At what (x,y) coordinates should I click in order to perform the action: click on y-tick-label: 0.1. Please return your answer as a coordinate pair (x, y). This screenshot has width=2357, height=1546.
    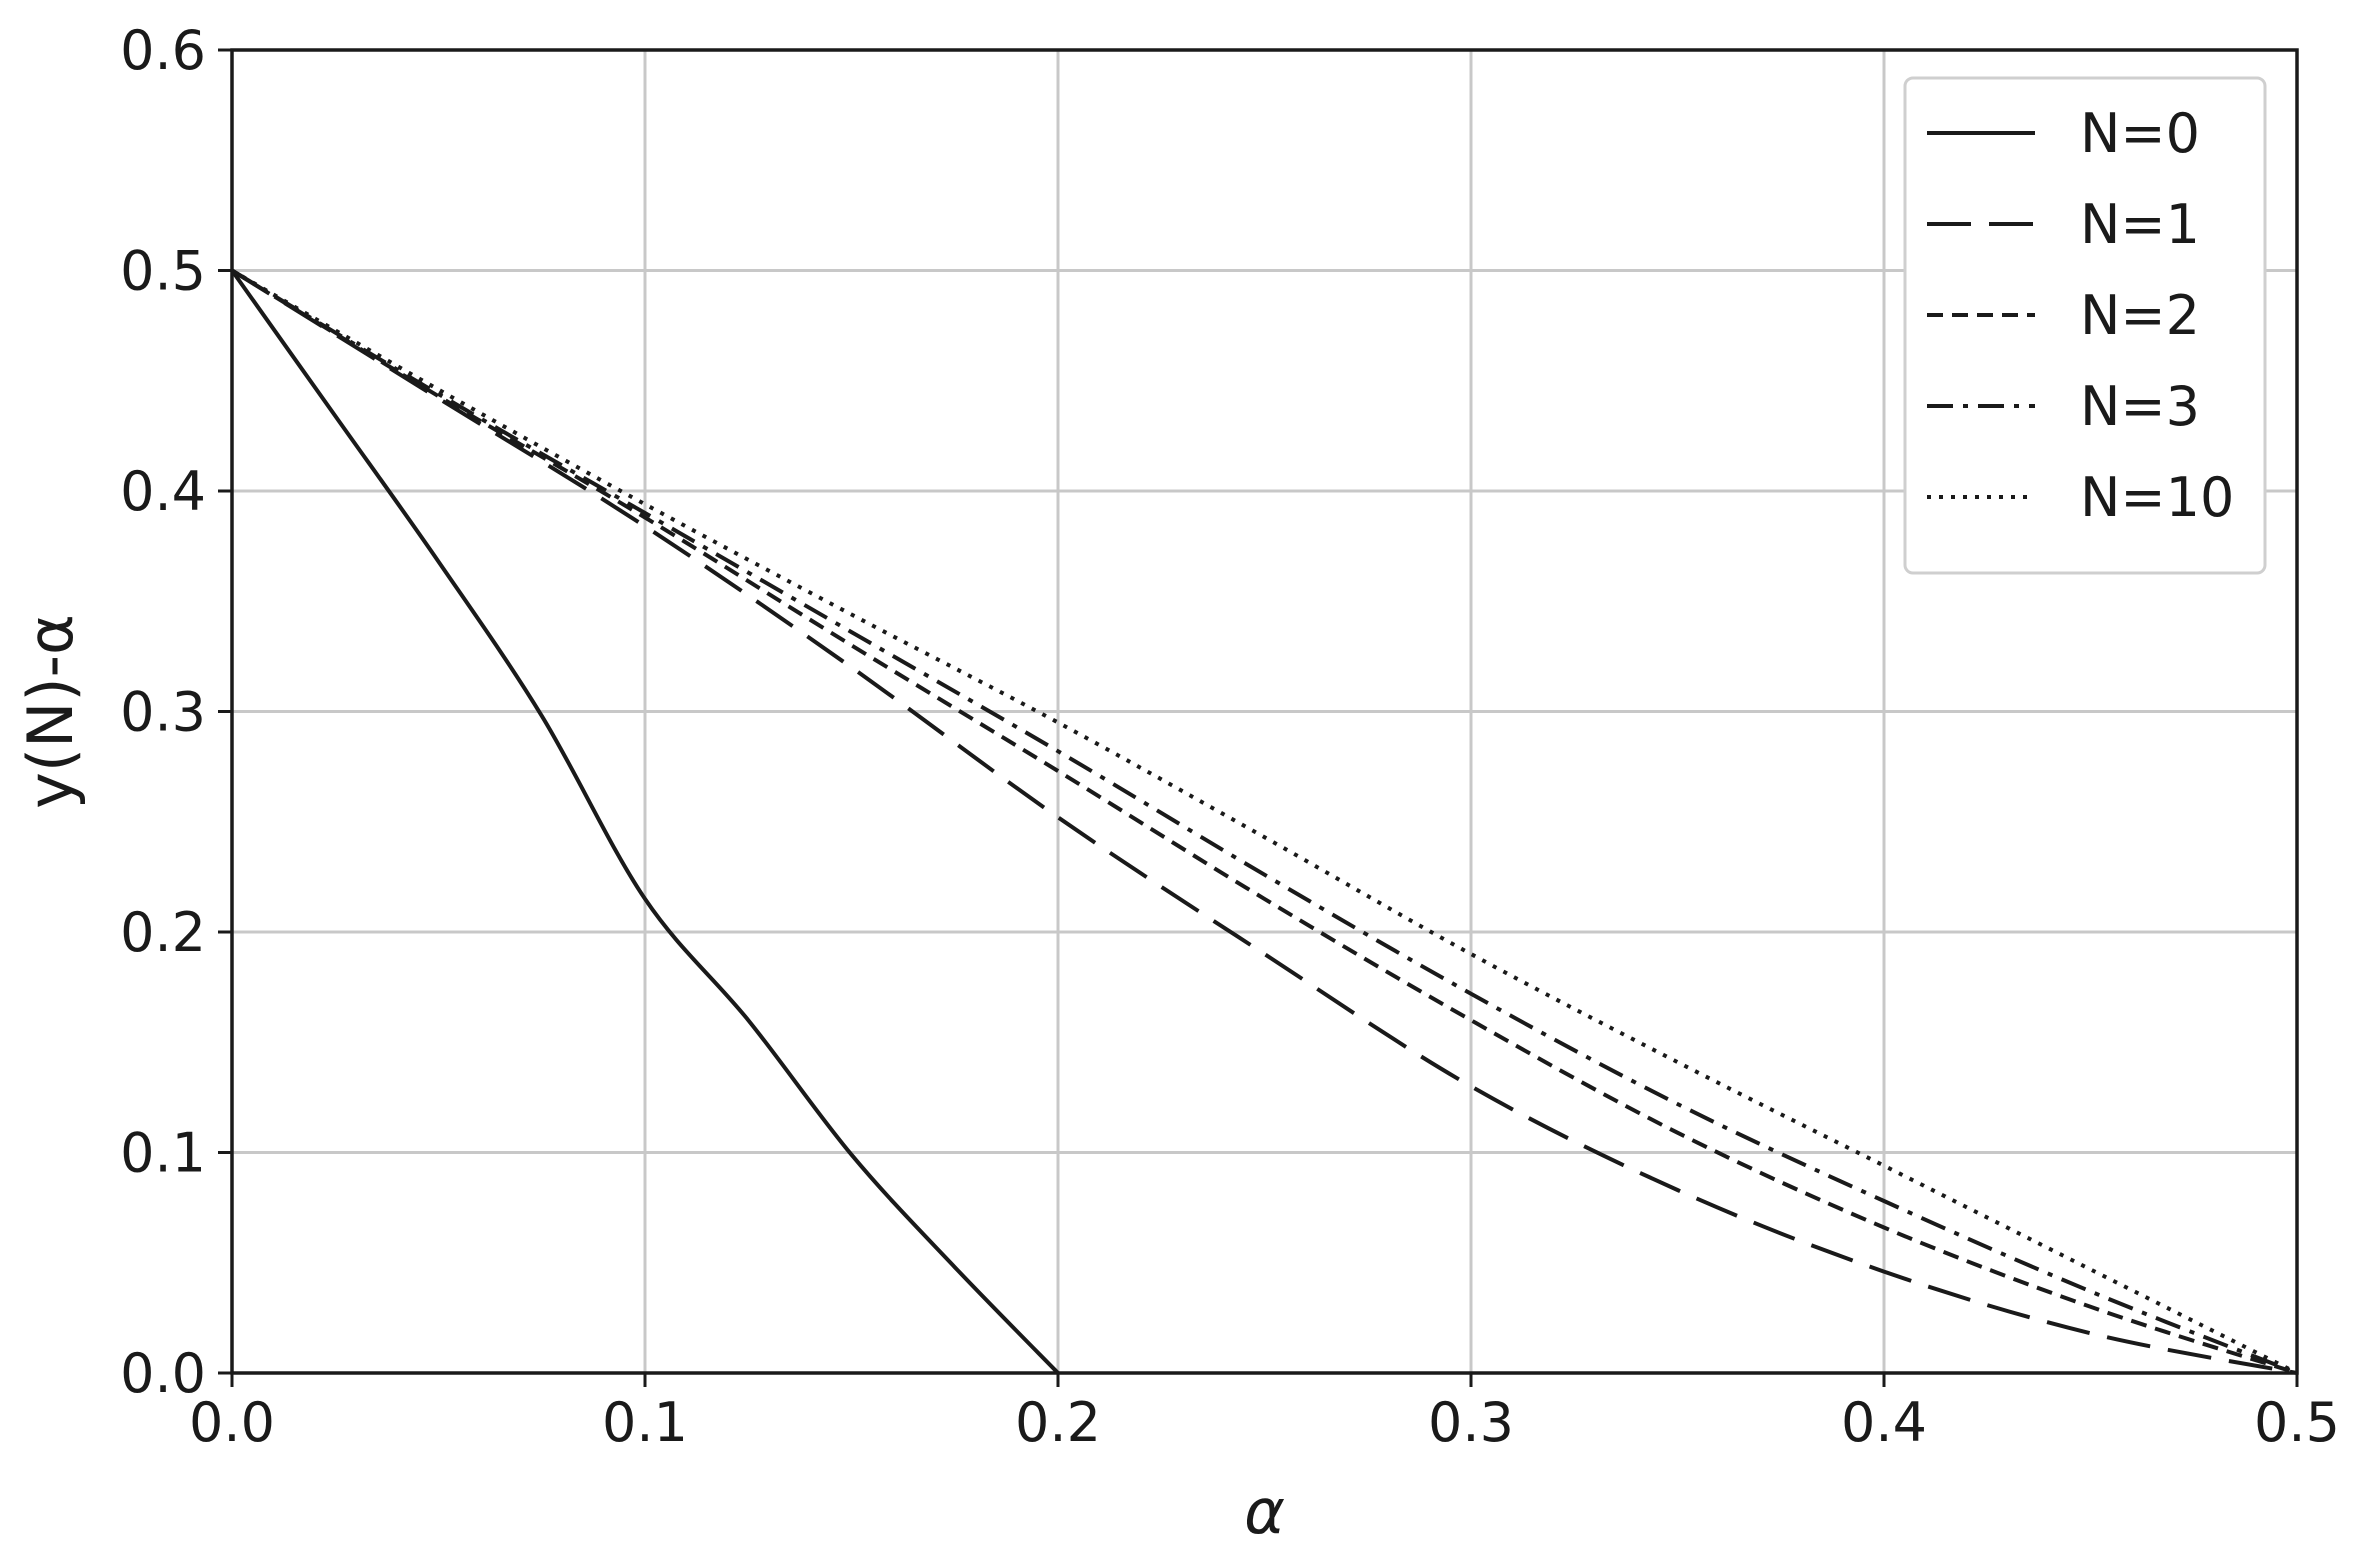
    Looking at the image, I should click on (163, 1153).